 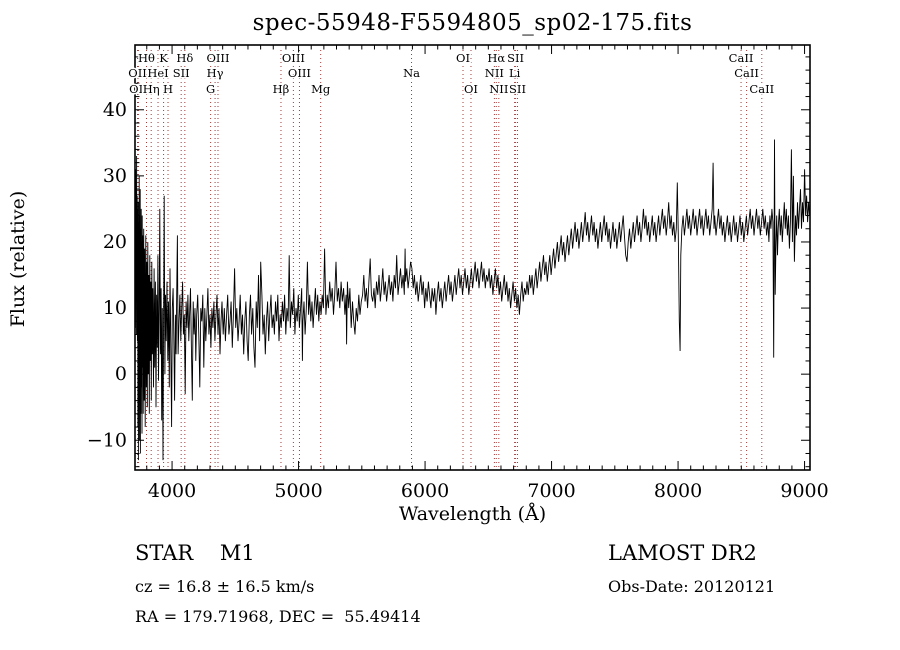 I want to click on svg-text: 10, so click(x=115, y=308).